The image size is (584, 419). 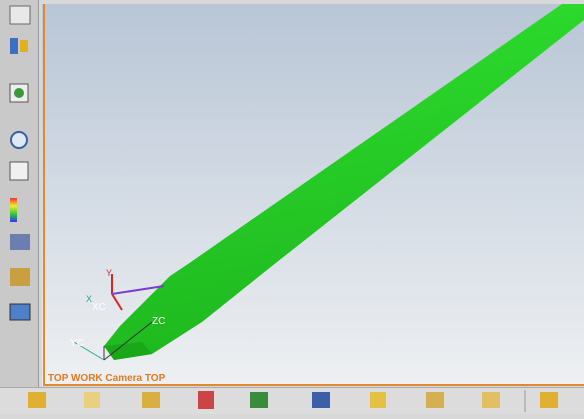 I want to click on triad-label: YC, so click(x=77, y=343).